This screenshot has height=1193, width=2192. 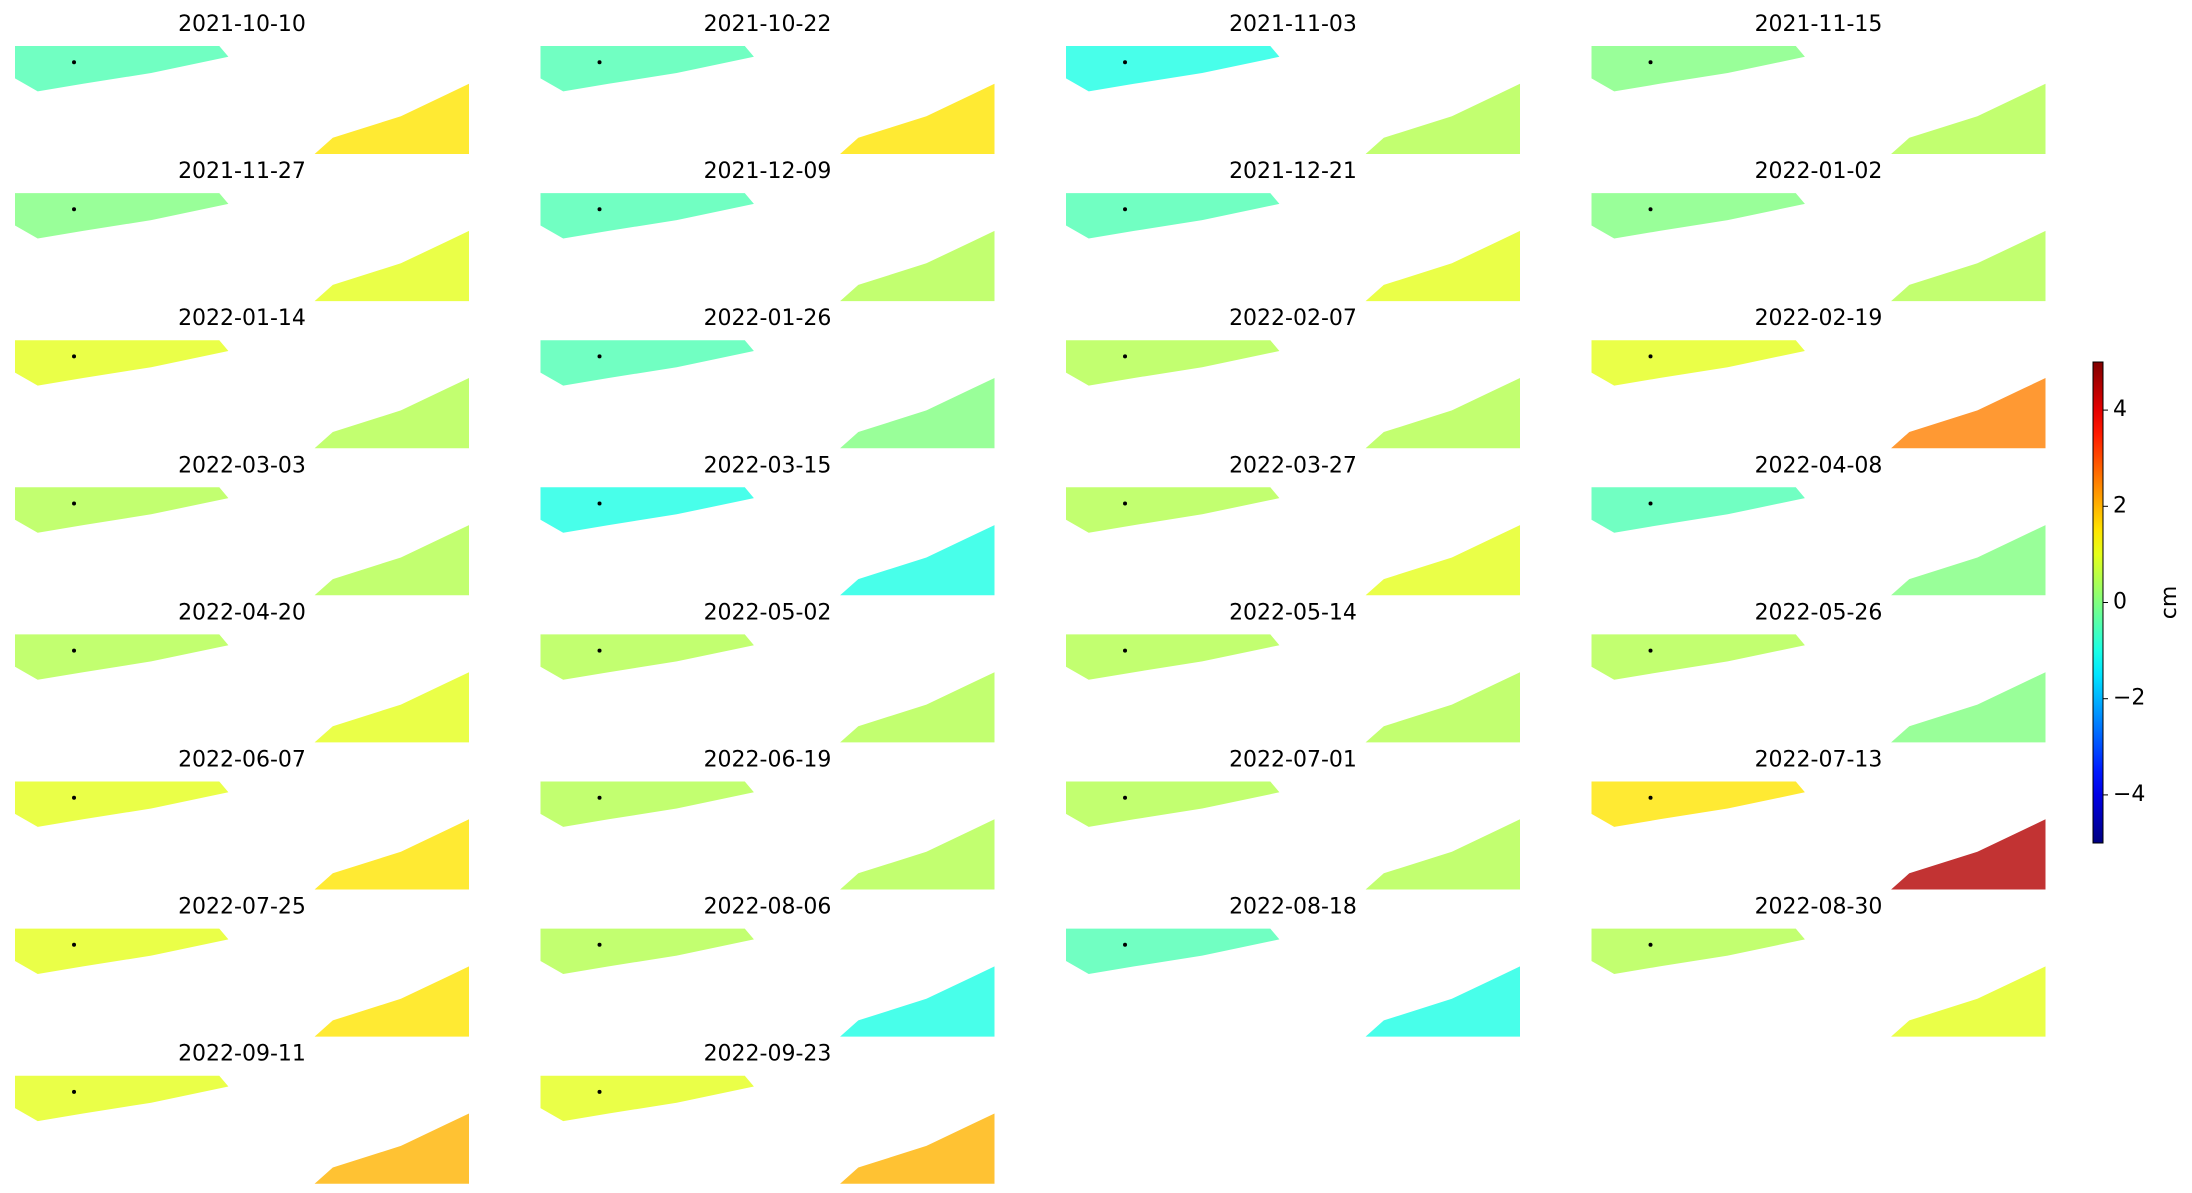 I want to click on panel-title: 2022-01-14, so click(x=242, y=318).